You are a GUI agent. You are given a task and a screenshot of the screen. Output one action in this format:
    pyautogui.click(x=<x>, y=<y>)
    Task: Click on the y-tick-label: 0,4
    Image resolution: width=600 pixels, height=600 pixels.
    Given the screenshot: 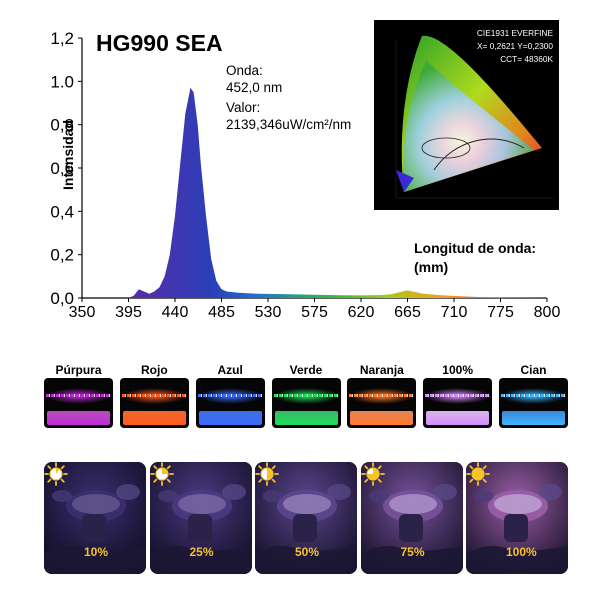 What is the action you would take?
    pyautogui.click(x=62, y=211)
    